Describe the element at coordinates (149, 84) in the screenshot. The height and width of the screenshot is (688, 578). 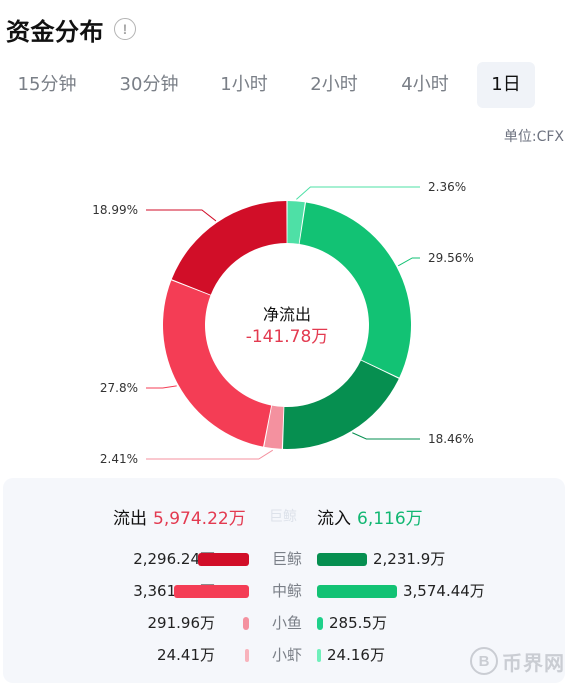
I see `tab-30min: 30分钟` at that location.